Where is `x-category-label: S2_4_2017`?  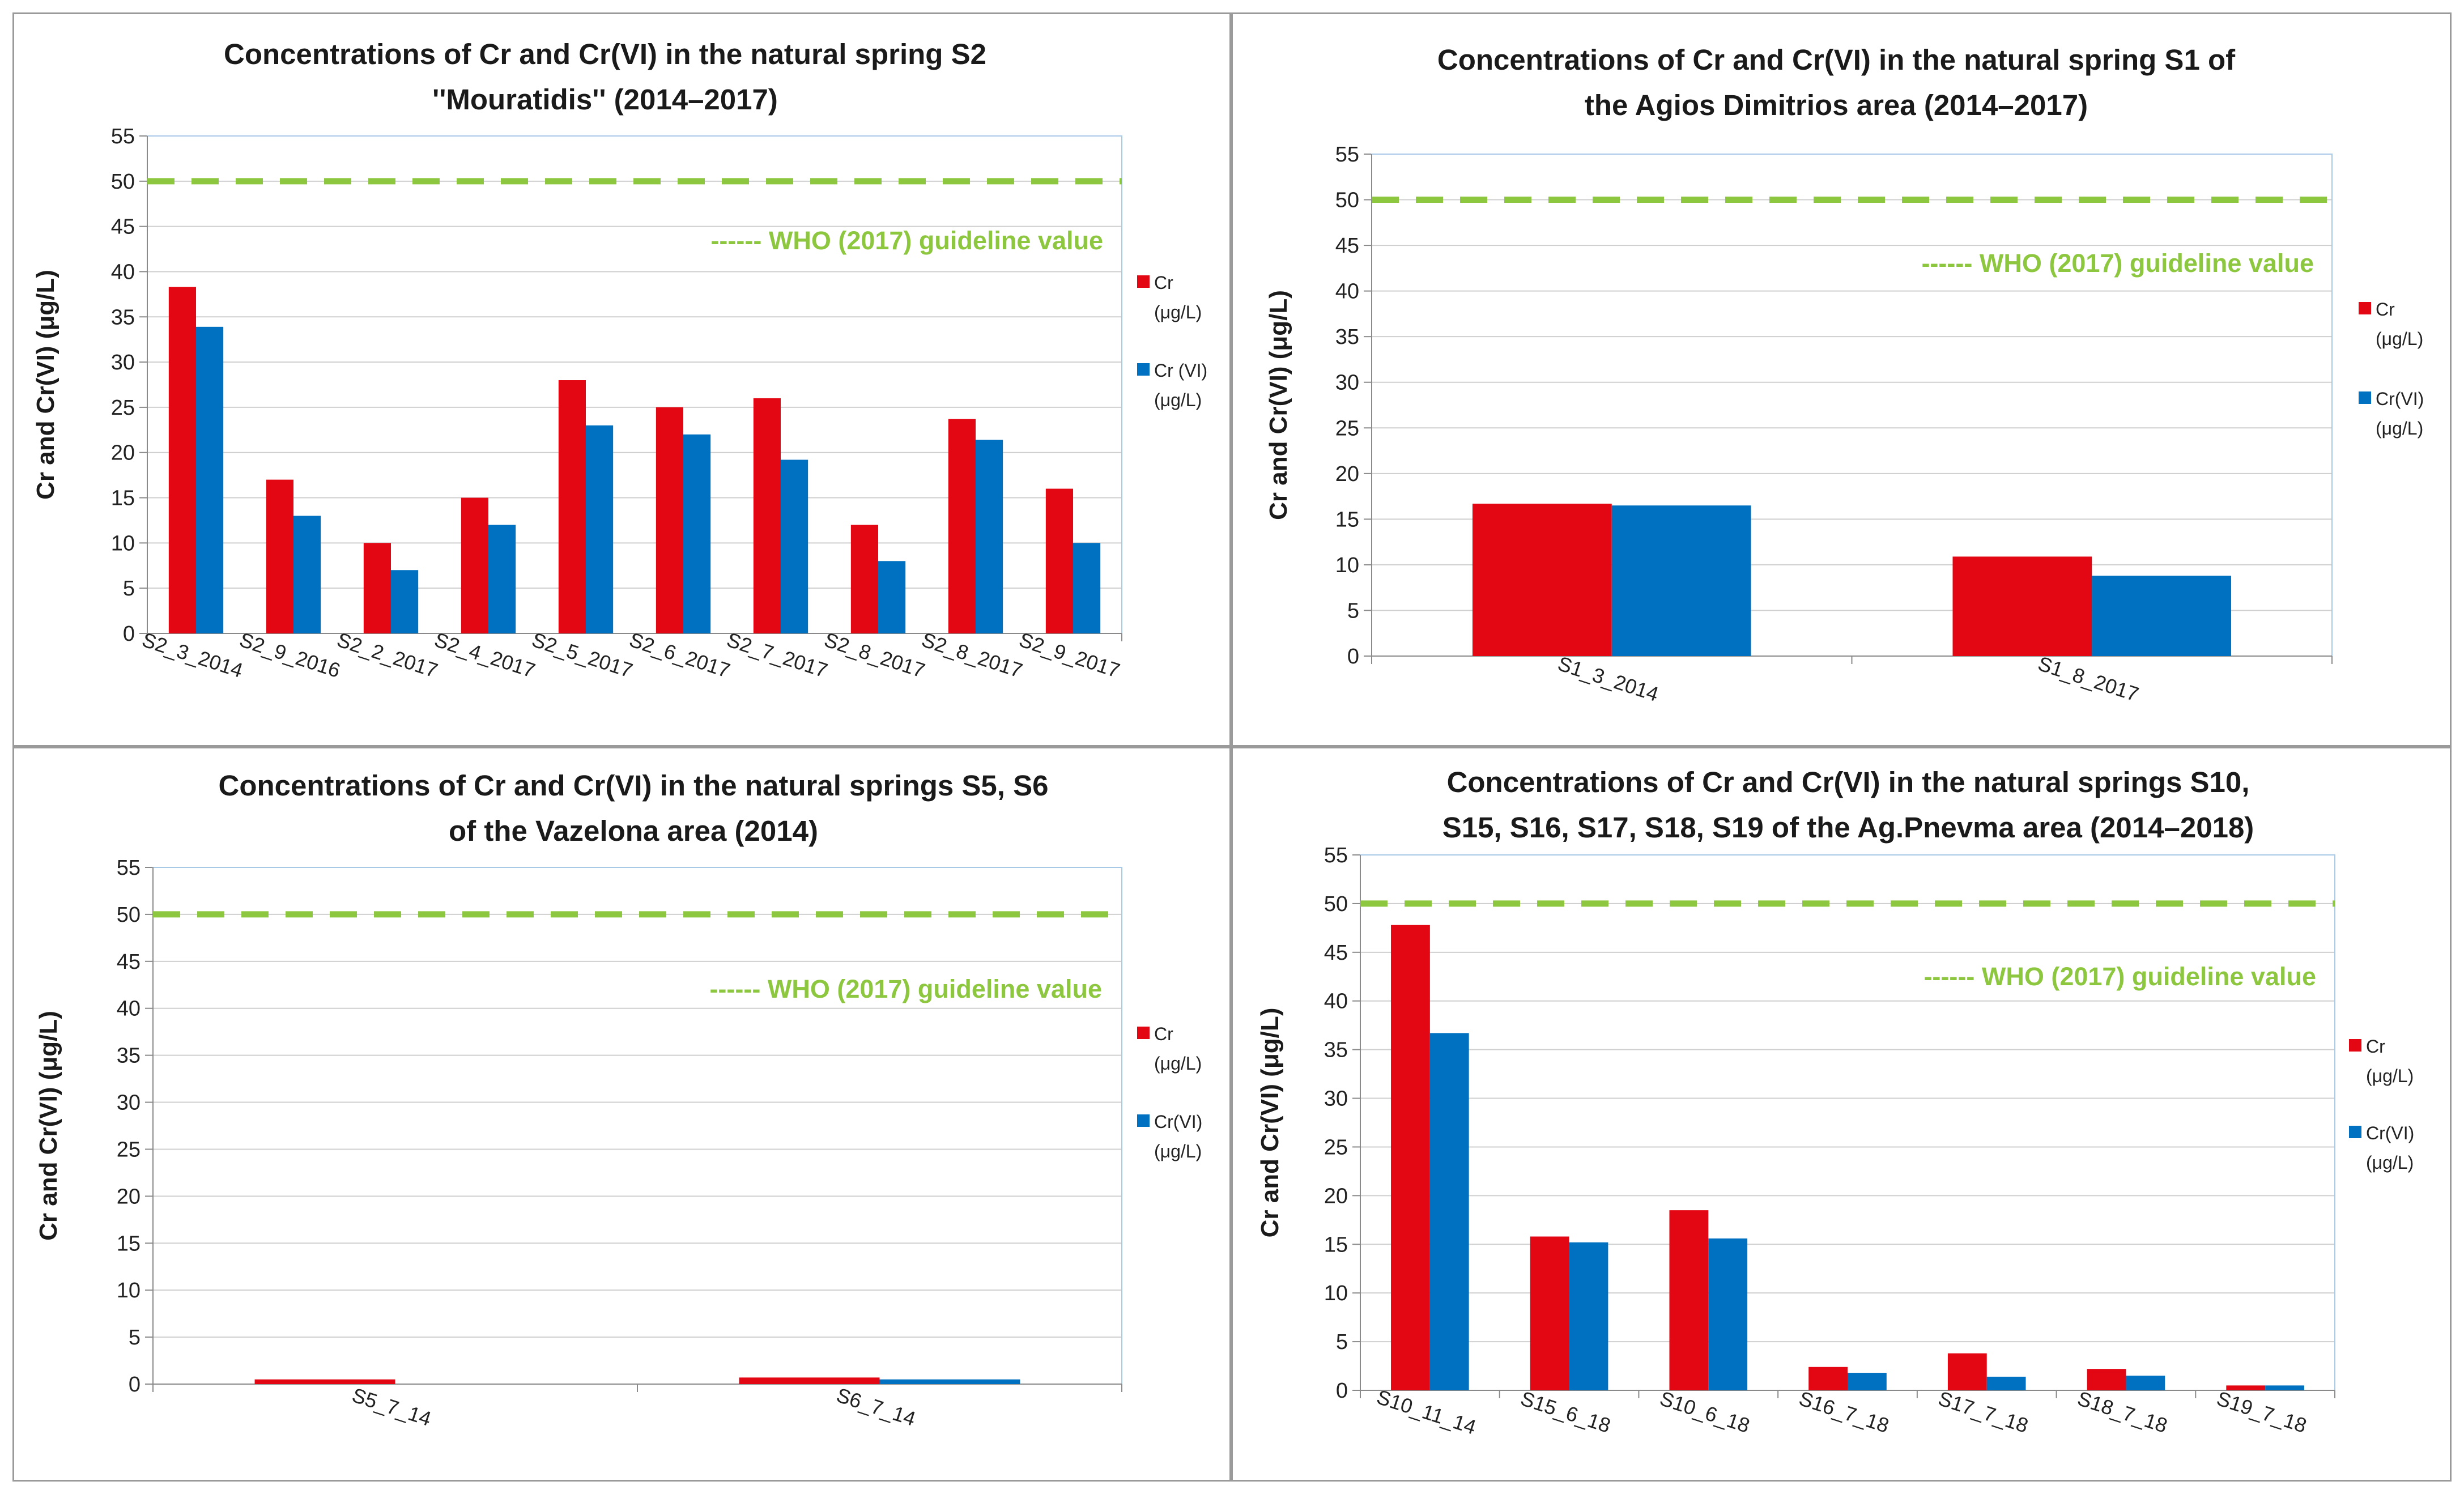
x-category-label: S2_4_2017 is located at coordinates (485, 655).